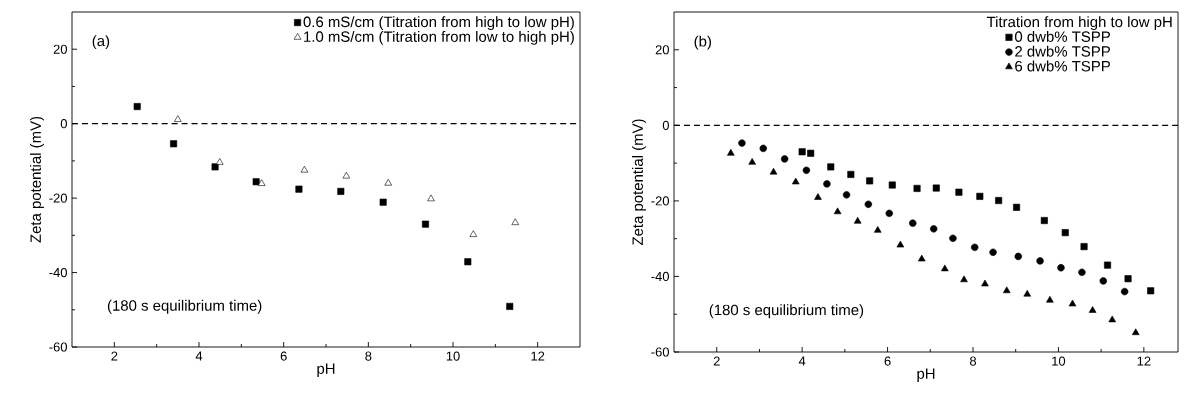 Image resolution: width=1190 pixels, height=402 pixels. I want to click on legend-title: Titration from high to low pH, so click(1079, 23).